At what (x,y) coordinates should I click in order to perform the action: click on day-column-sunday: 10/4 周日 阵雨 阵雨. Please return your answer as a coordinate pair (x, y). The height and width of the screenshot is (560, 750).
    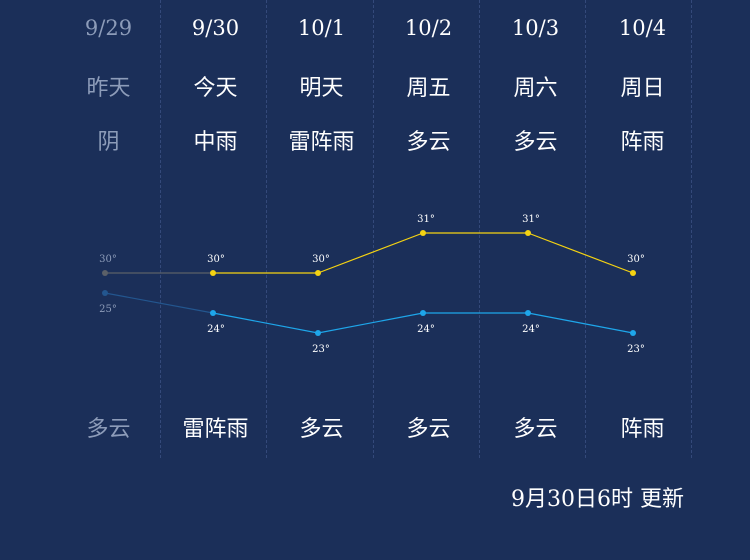
    Looking at the image, I should click on (642, 229).